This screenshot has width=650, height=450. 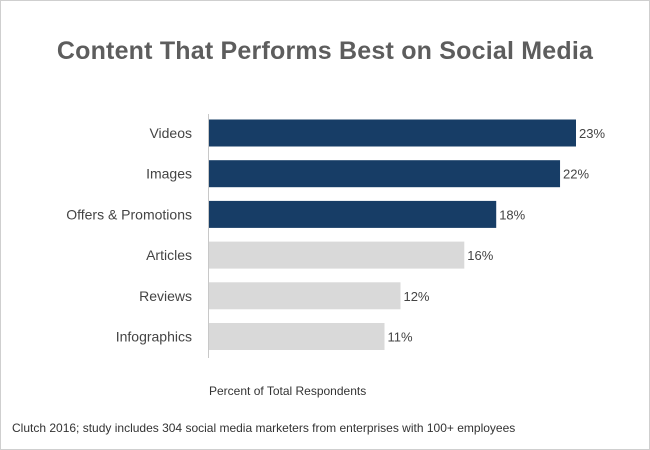 What do you see at coordinates (353, 214) in the screenshot?
I see `bar-offers-promotions` at bounding box center [353, 214].